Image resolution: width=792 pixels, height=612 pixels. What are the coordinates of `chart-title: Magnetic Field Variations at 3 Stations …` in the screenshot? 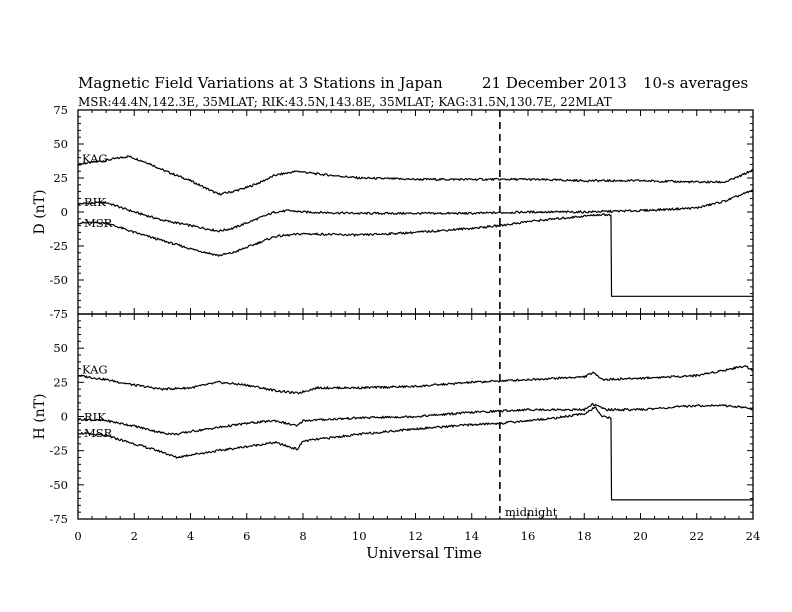 It's located at (260, 83).